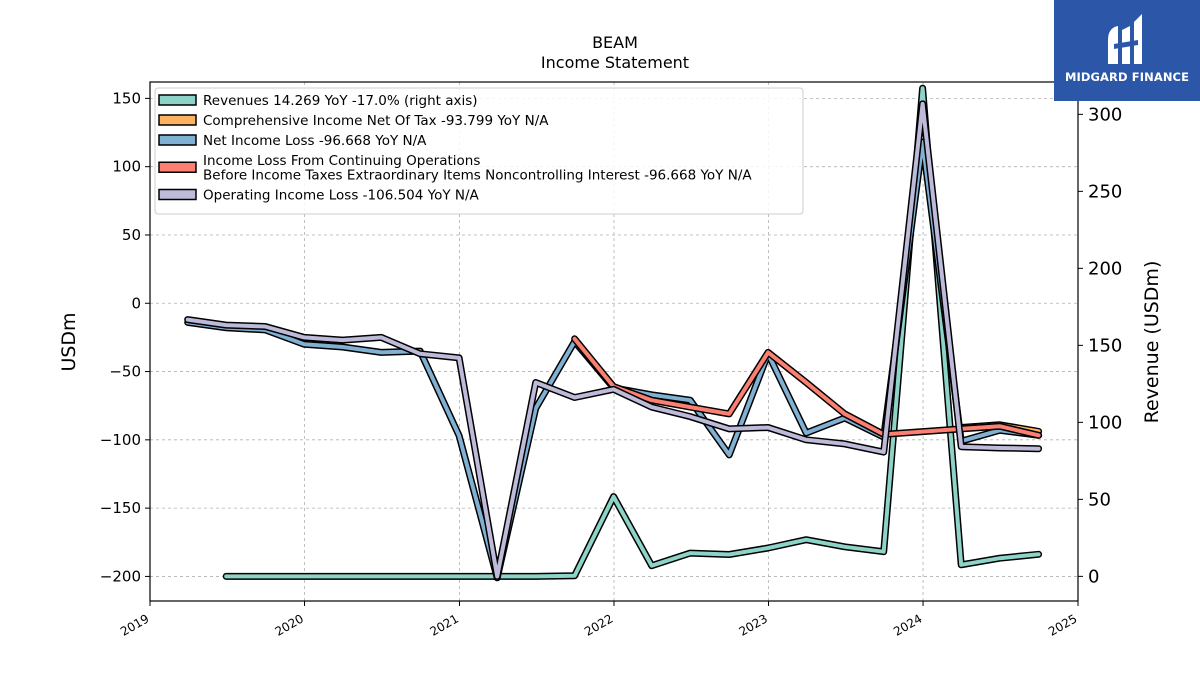 Image resolution: width=1200 pixels, height=675 pixels. I want to click on series-income-loss-from-continuing-operations-b, so click(807, 387).